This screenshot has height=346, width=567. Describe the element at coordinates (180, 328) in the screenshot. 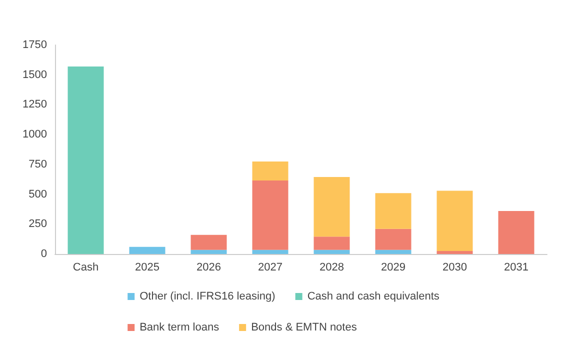

I see `legend-label: Bank term loans` at that location.